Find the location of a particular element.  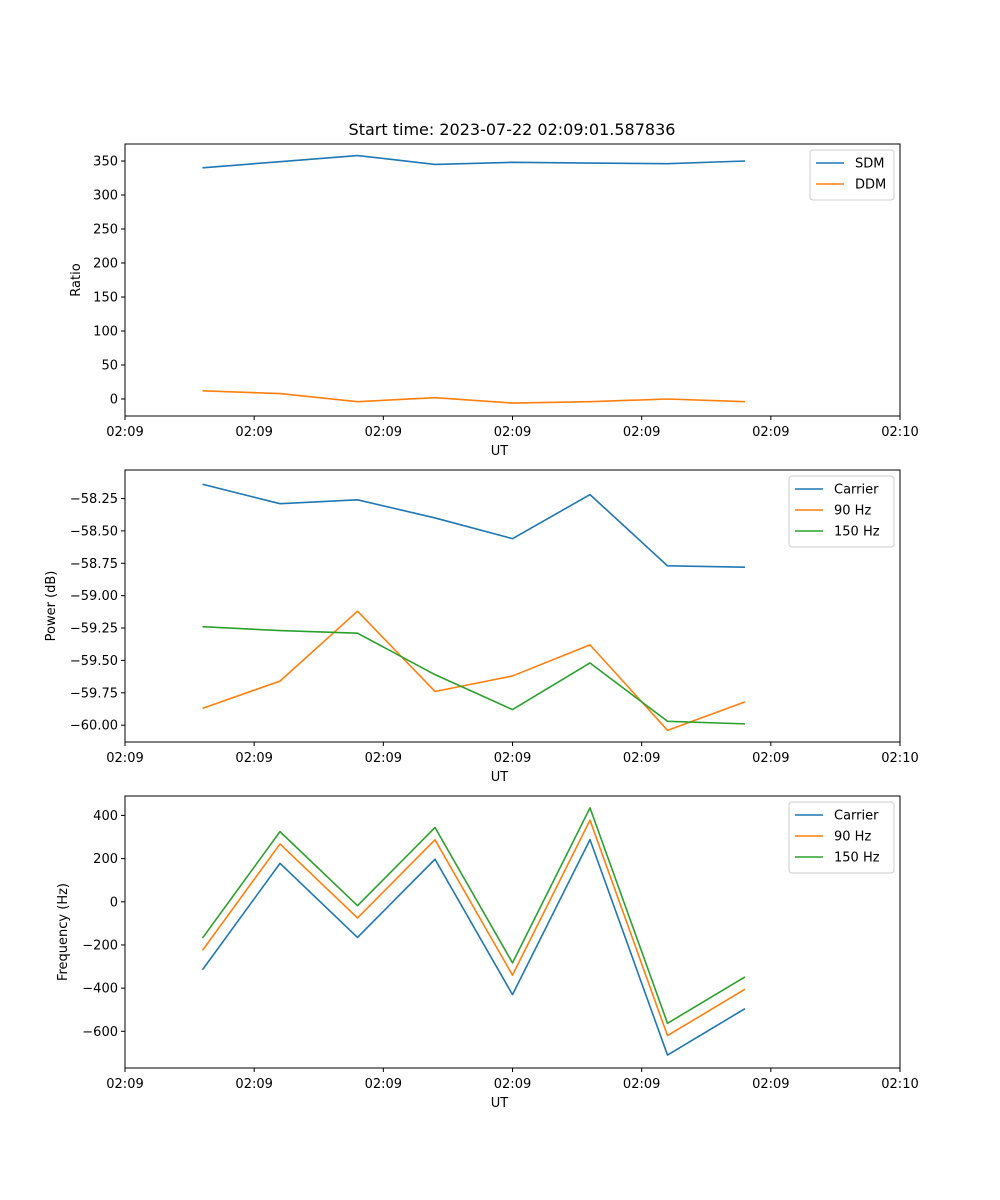

y-tick-label: −200 is located at coordinates (100, 945).